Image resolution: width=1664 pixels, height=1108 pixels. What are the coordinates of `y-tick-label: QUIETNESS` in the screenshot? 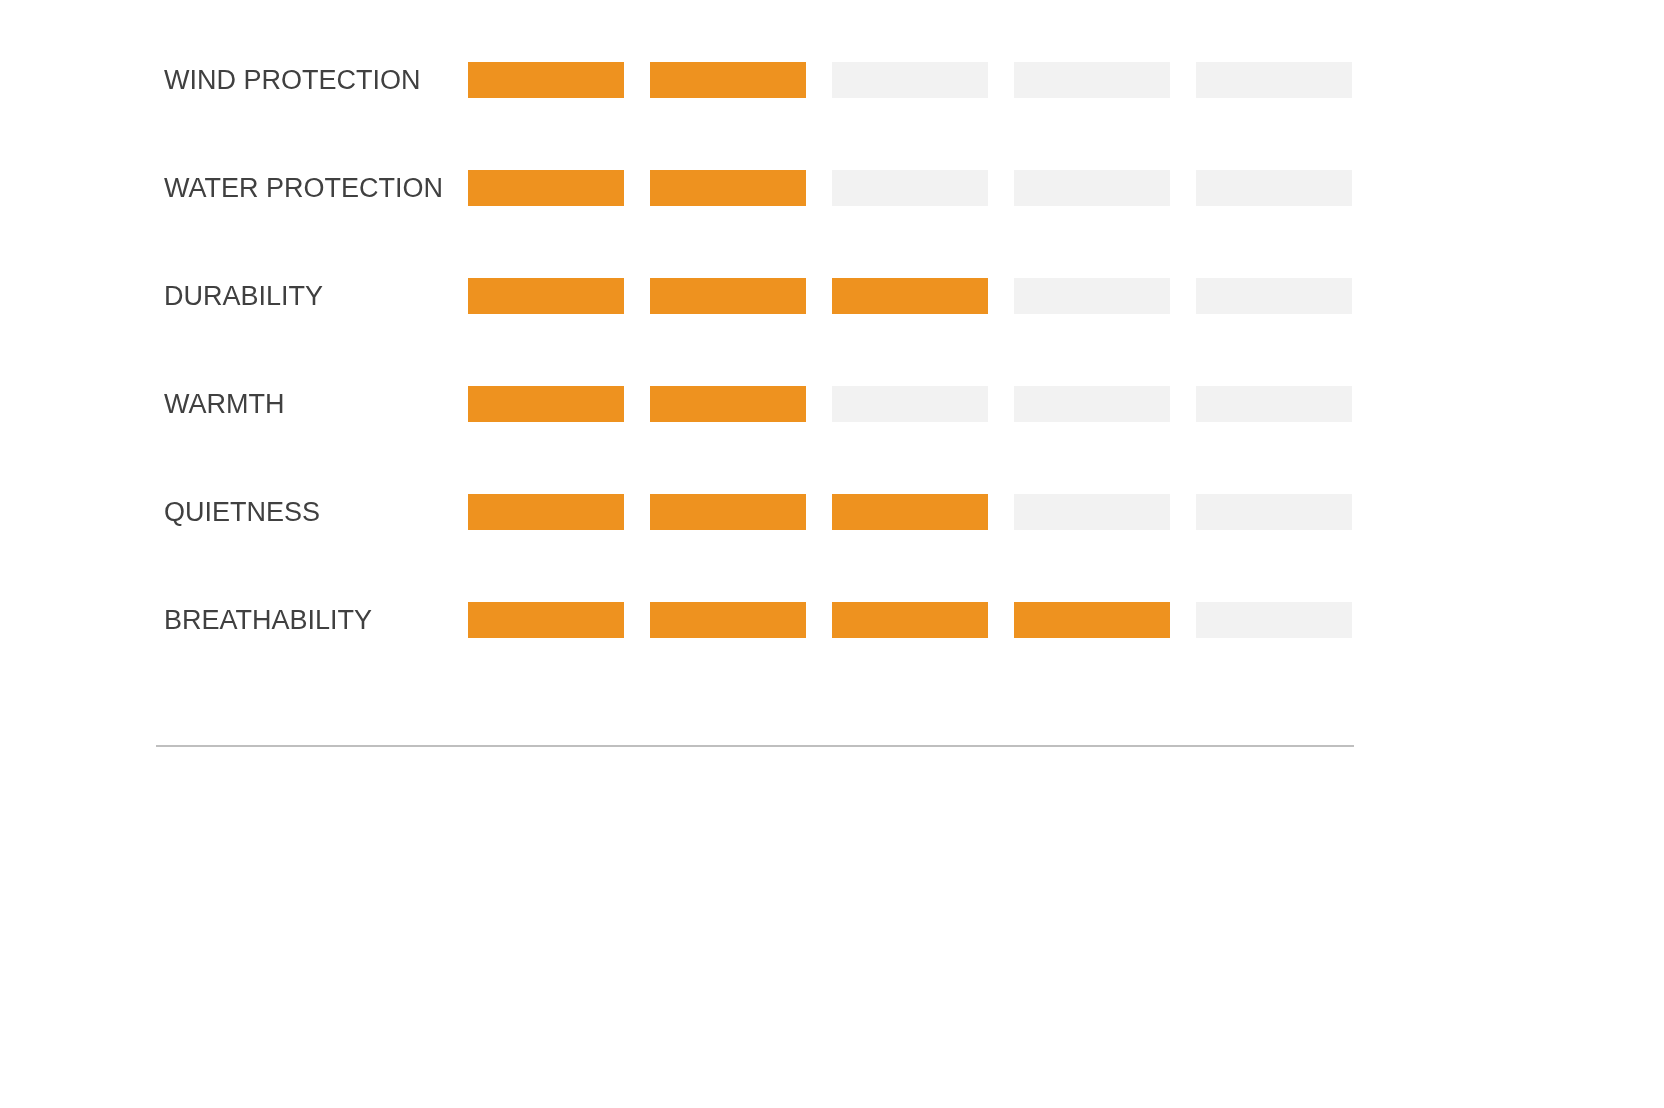 It's located at (242, 512).